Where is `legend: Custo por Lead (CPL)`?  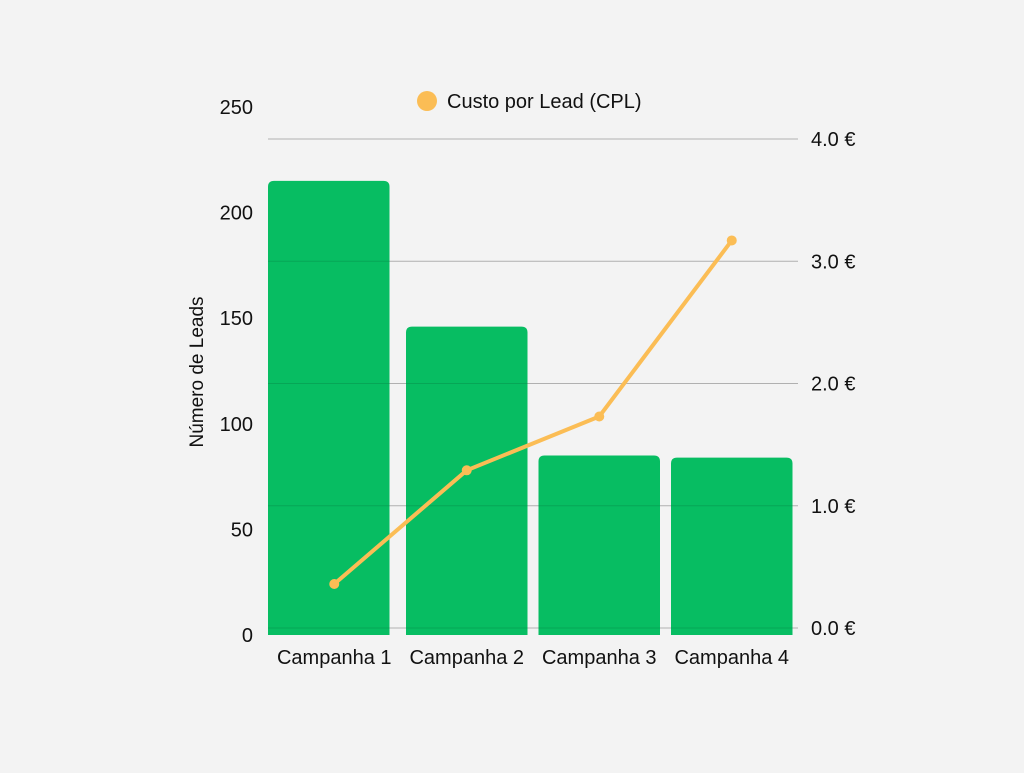 legend: Custo por Lead (CPL) is located at coordinates (529, 102).